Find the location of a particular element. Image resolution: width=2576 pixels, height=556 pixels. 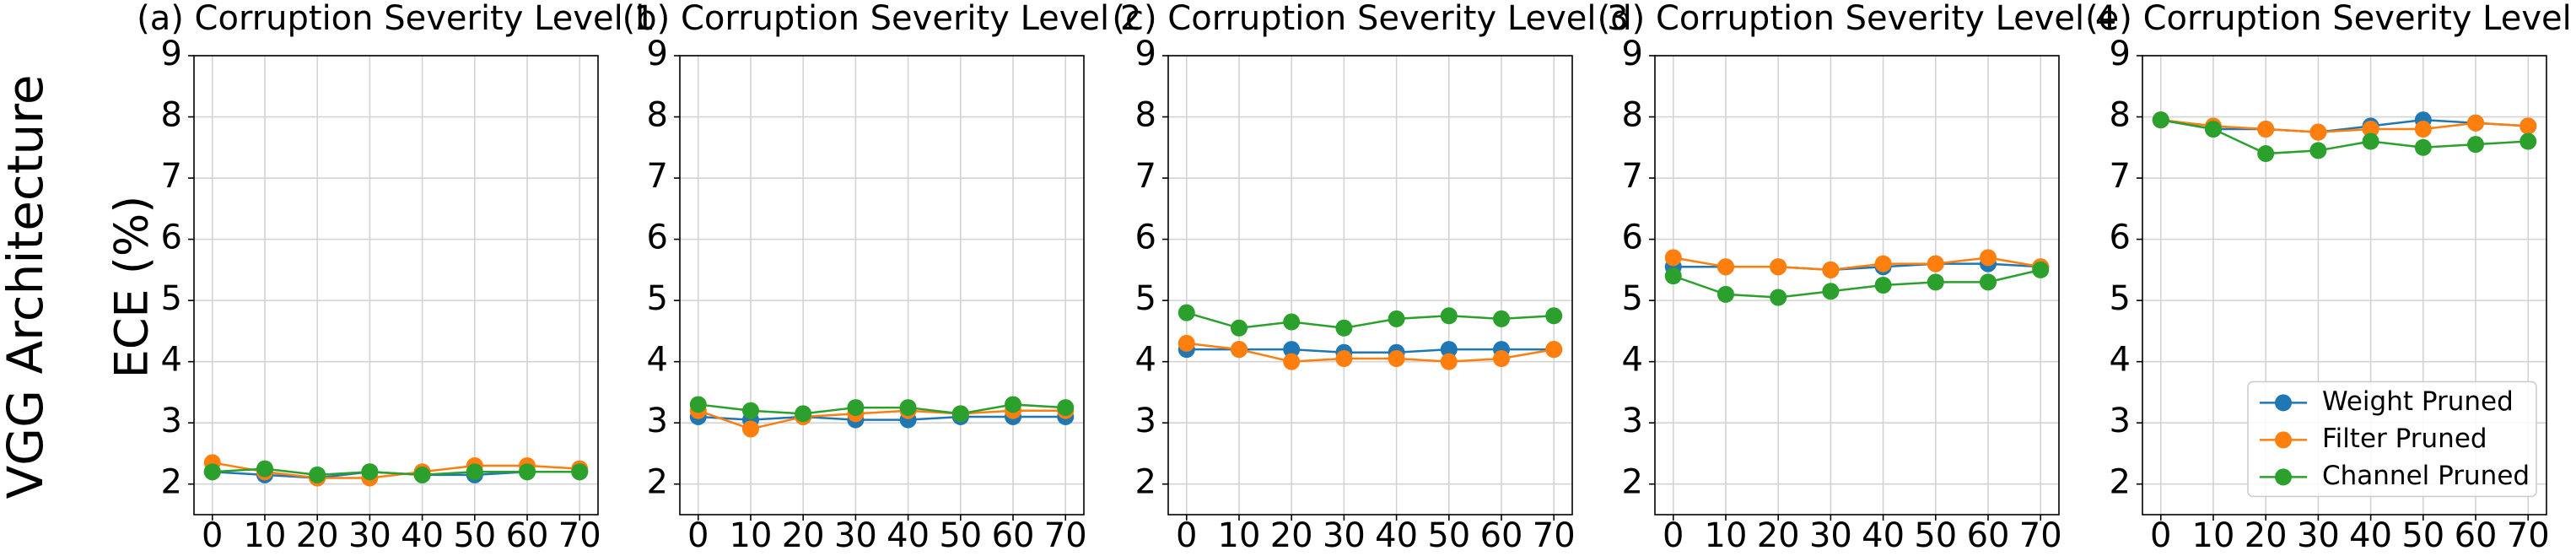

legend-label: Weight Pruned is located at coordinates (2418, 401).